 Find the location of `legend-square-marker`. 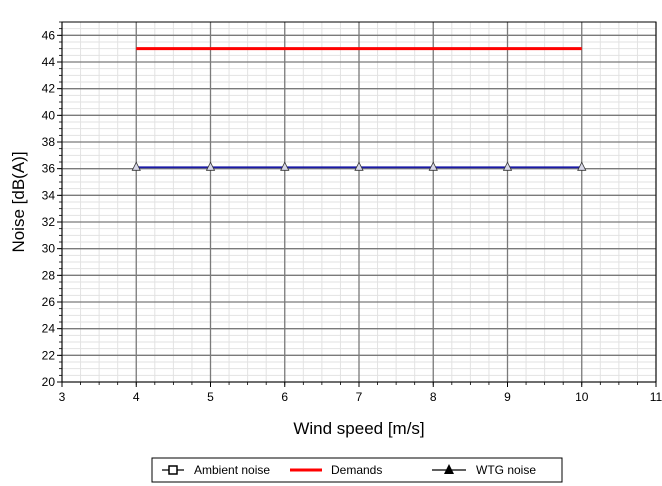

legend-square-marker is located at coordinates (173, 470).